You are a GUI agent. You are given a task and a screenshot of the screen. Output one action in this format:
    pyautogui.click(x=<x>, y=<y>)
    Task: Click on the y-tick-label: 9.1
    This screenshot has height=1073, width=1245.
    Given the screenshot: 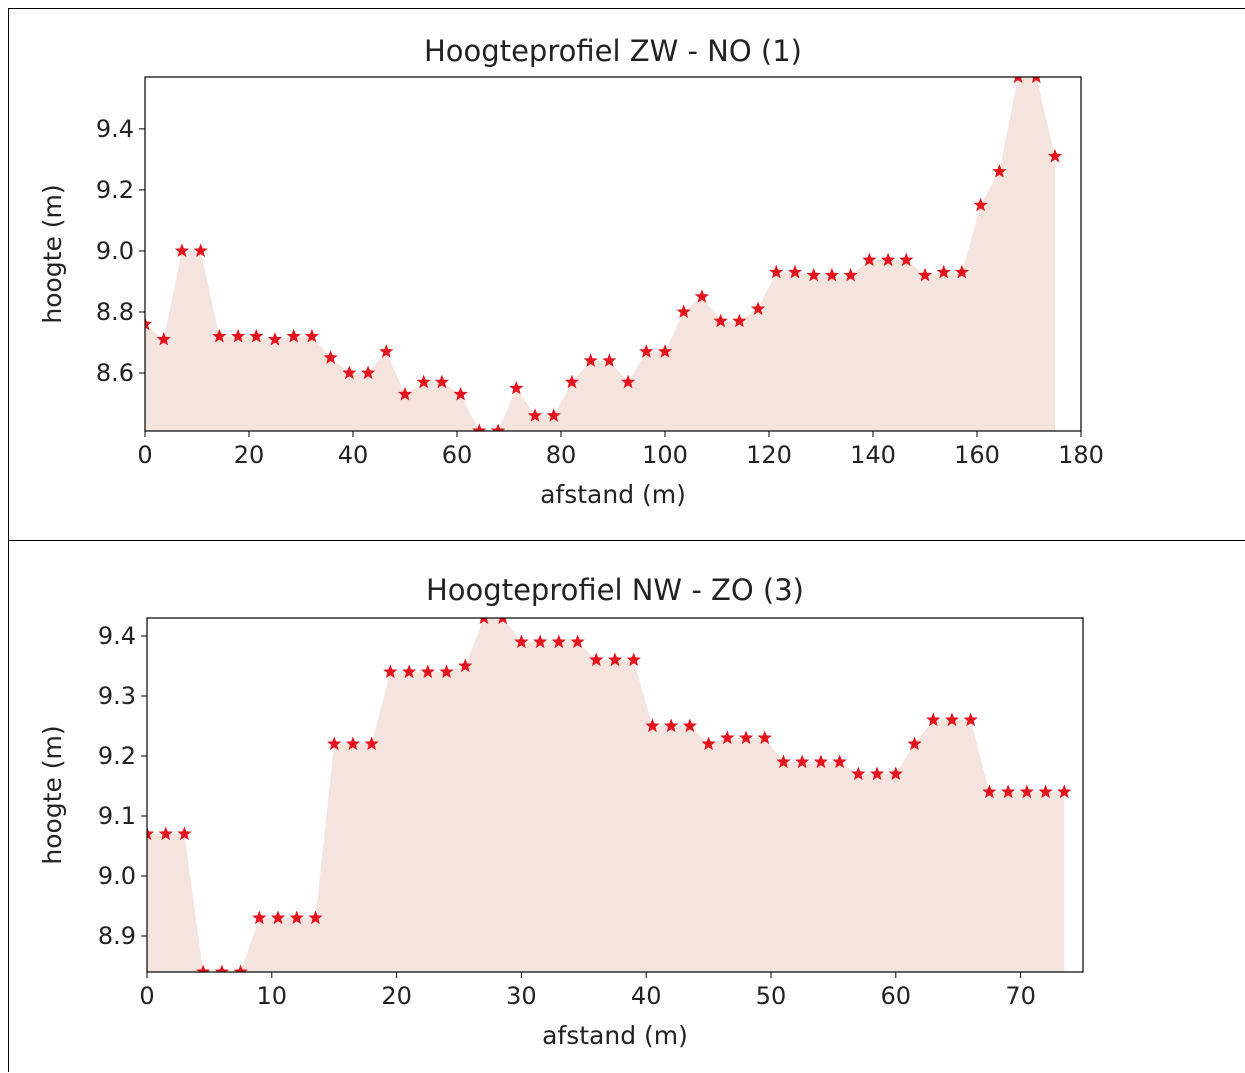 What is the action you would take?
    pyautogui.click(x=117, y=816)
    